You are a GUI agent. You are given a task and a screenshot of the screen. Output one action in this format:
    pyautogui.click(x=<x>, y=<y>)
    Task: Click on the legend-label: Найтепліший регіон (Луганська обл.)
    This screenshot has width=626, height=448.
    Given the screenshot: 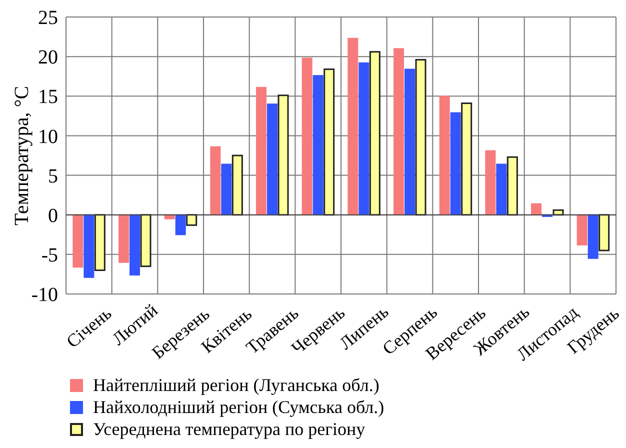 What is the action you would take?
    pyautogui.click(x=236, y=385)
    